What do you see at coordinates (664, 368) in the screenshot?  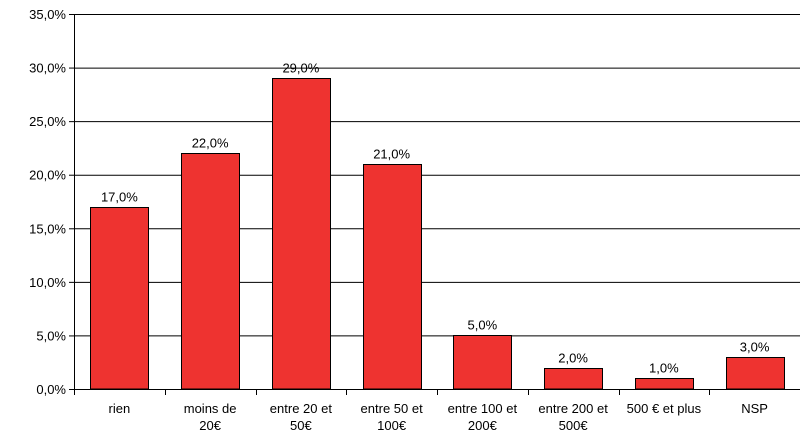 I see `data-label: 1,0%` at bounding box center [664, 368].